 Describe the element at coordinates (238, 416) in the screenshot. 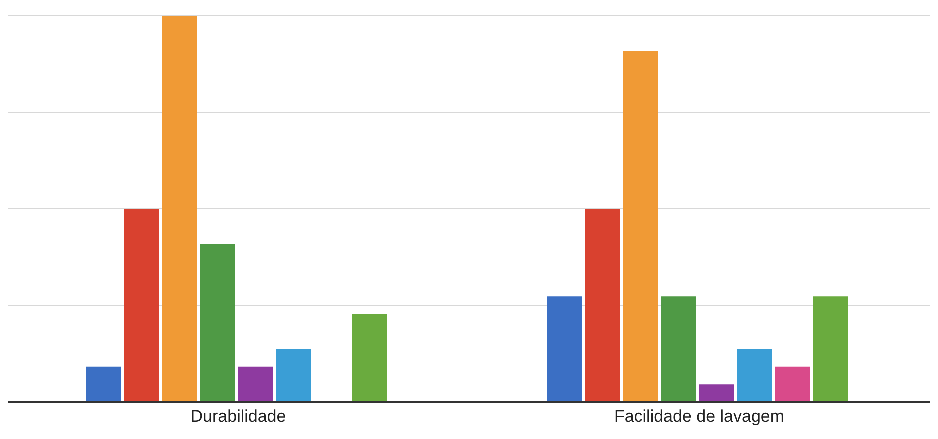

I see `x-tick-label: Durabilidade` at that location.